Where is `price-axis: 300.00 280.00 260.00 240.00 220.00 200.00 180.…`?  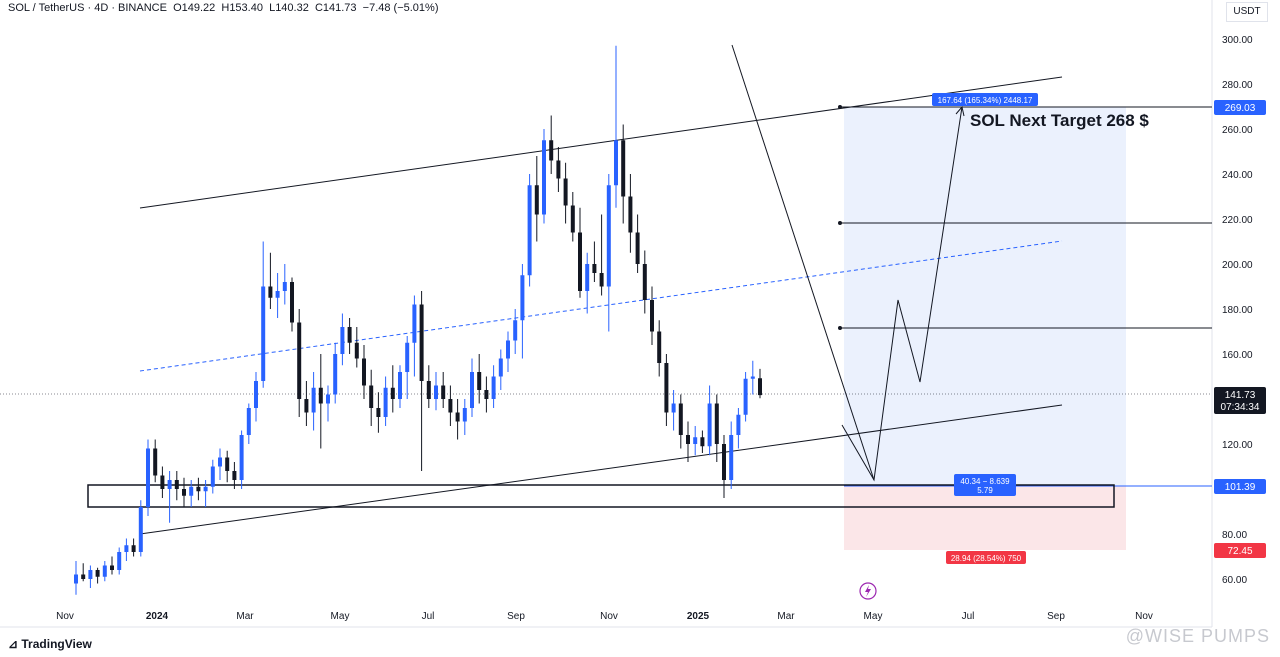 price-axis: 300.00 280.00 260.00 240.00 220.00 200.00 180.… is located at coordinates (1237, 310).